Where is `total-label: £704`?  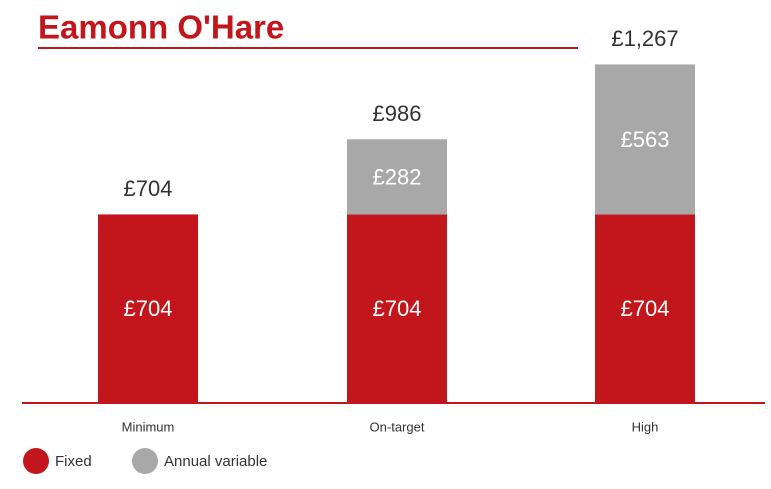
total-label: £704 is located at coordinates (148, 188).